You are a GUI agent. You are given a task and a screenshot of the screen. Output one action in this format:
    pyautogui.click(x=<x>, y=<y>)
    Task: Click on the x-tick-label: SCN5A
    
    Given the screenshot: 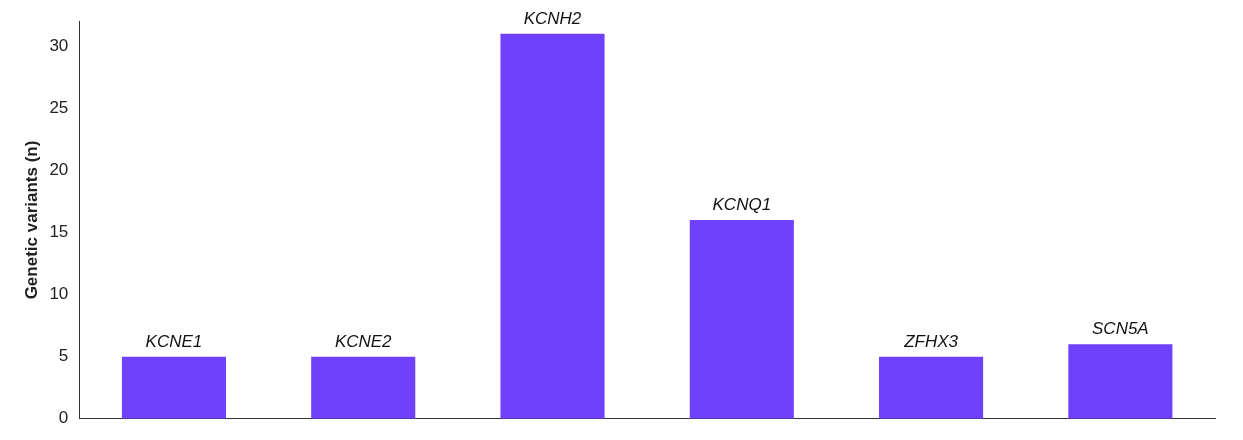 What is the action you would take?
    pyautogui.click(x=1120, y=329)
    